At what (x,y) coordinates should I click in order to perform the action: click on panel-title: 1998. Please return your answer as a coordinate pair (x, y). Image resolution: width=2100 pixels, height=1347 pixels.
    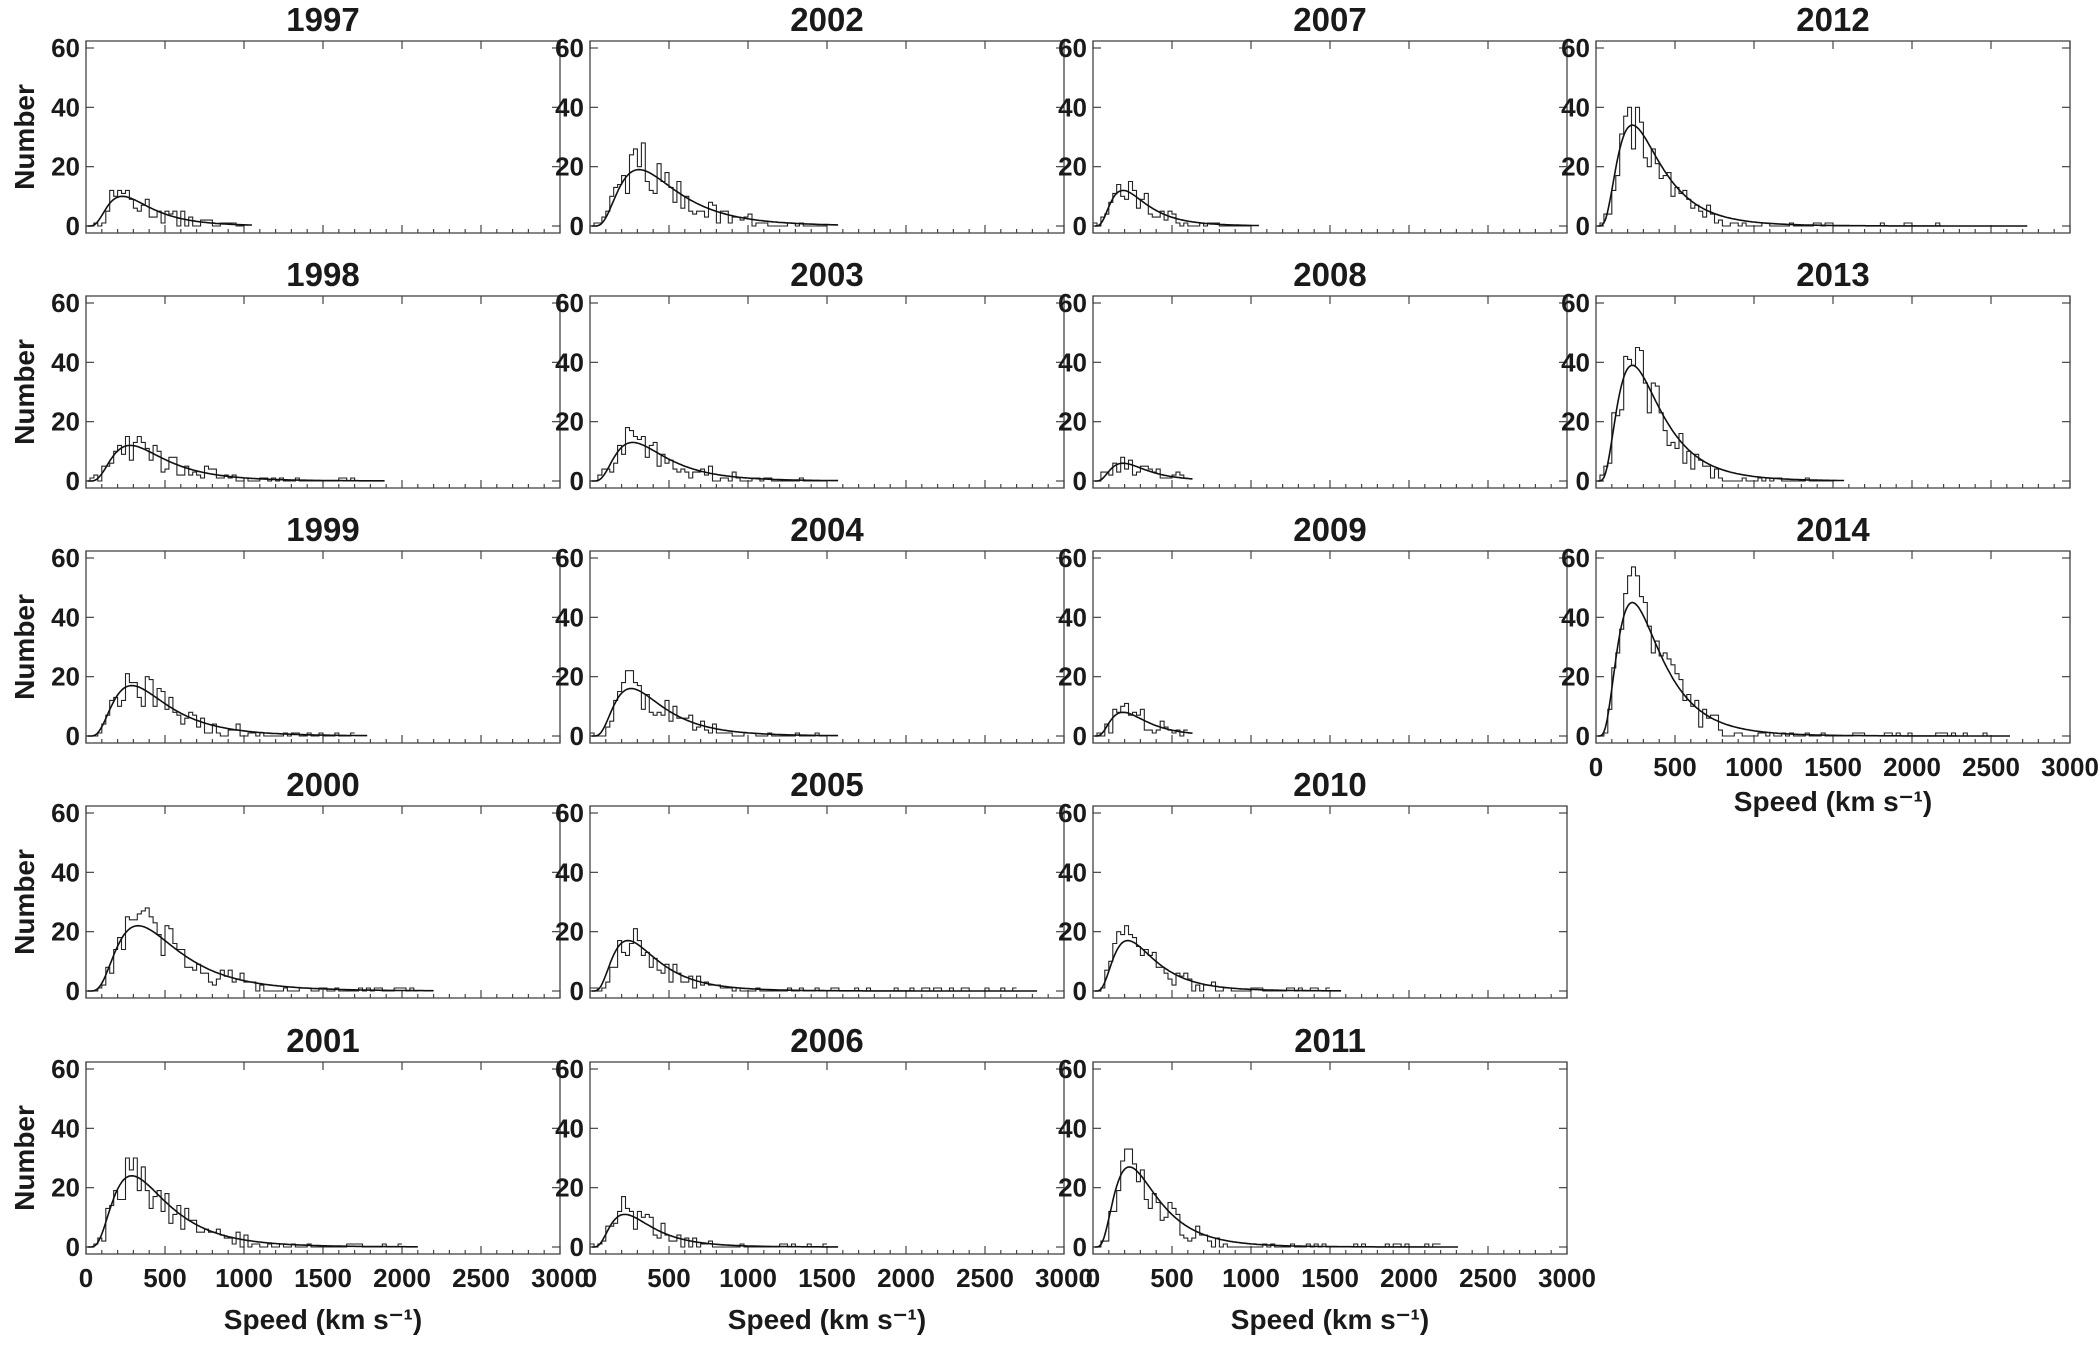
    Looking at the image, I should click on (322, 274).